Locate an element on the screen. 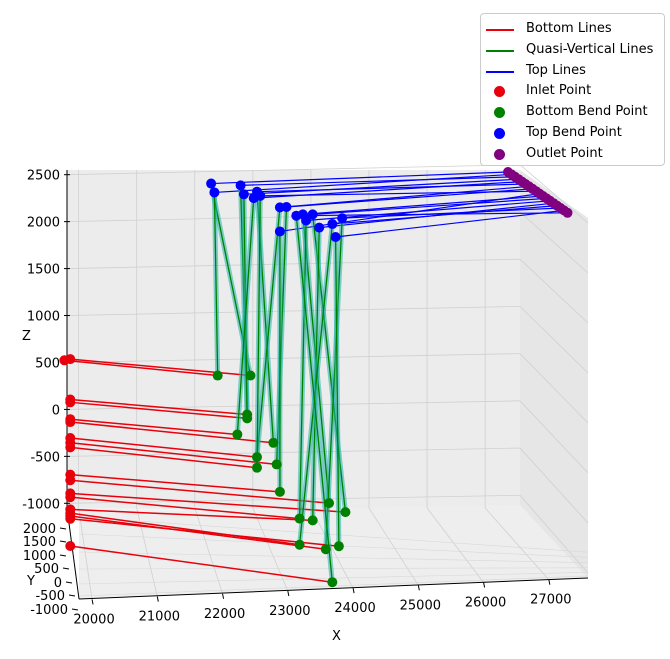  y-tick-label: 1500 is located at coordinates (39, 542).